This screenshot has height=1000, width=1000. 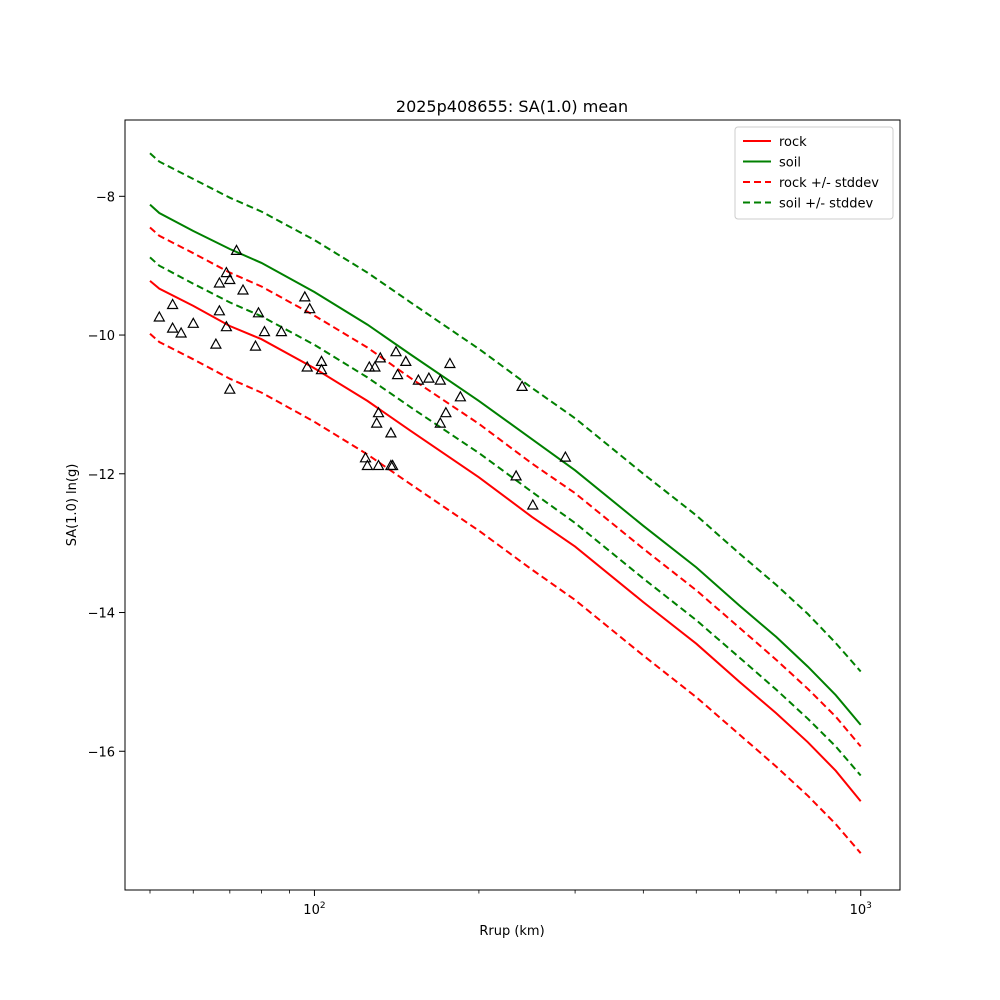 What do you see at coordinates (861, 909) in the screenshot?
I see `x-tick-label-1: 10³` at bounding box center [861, 909].